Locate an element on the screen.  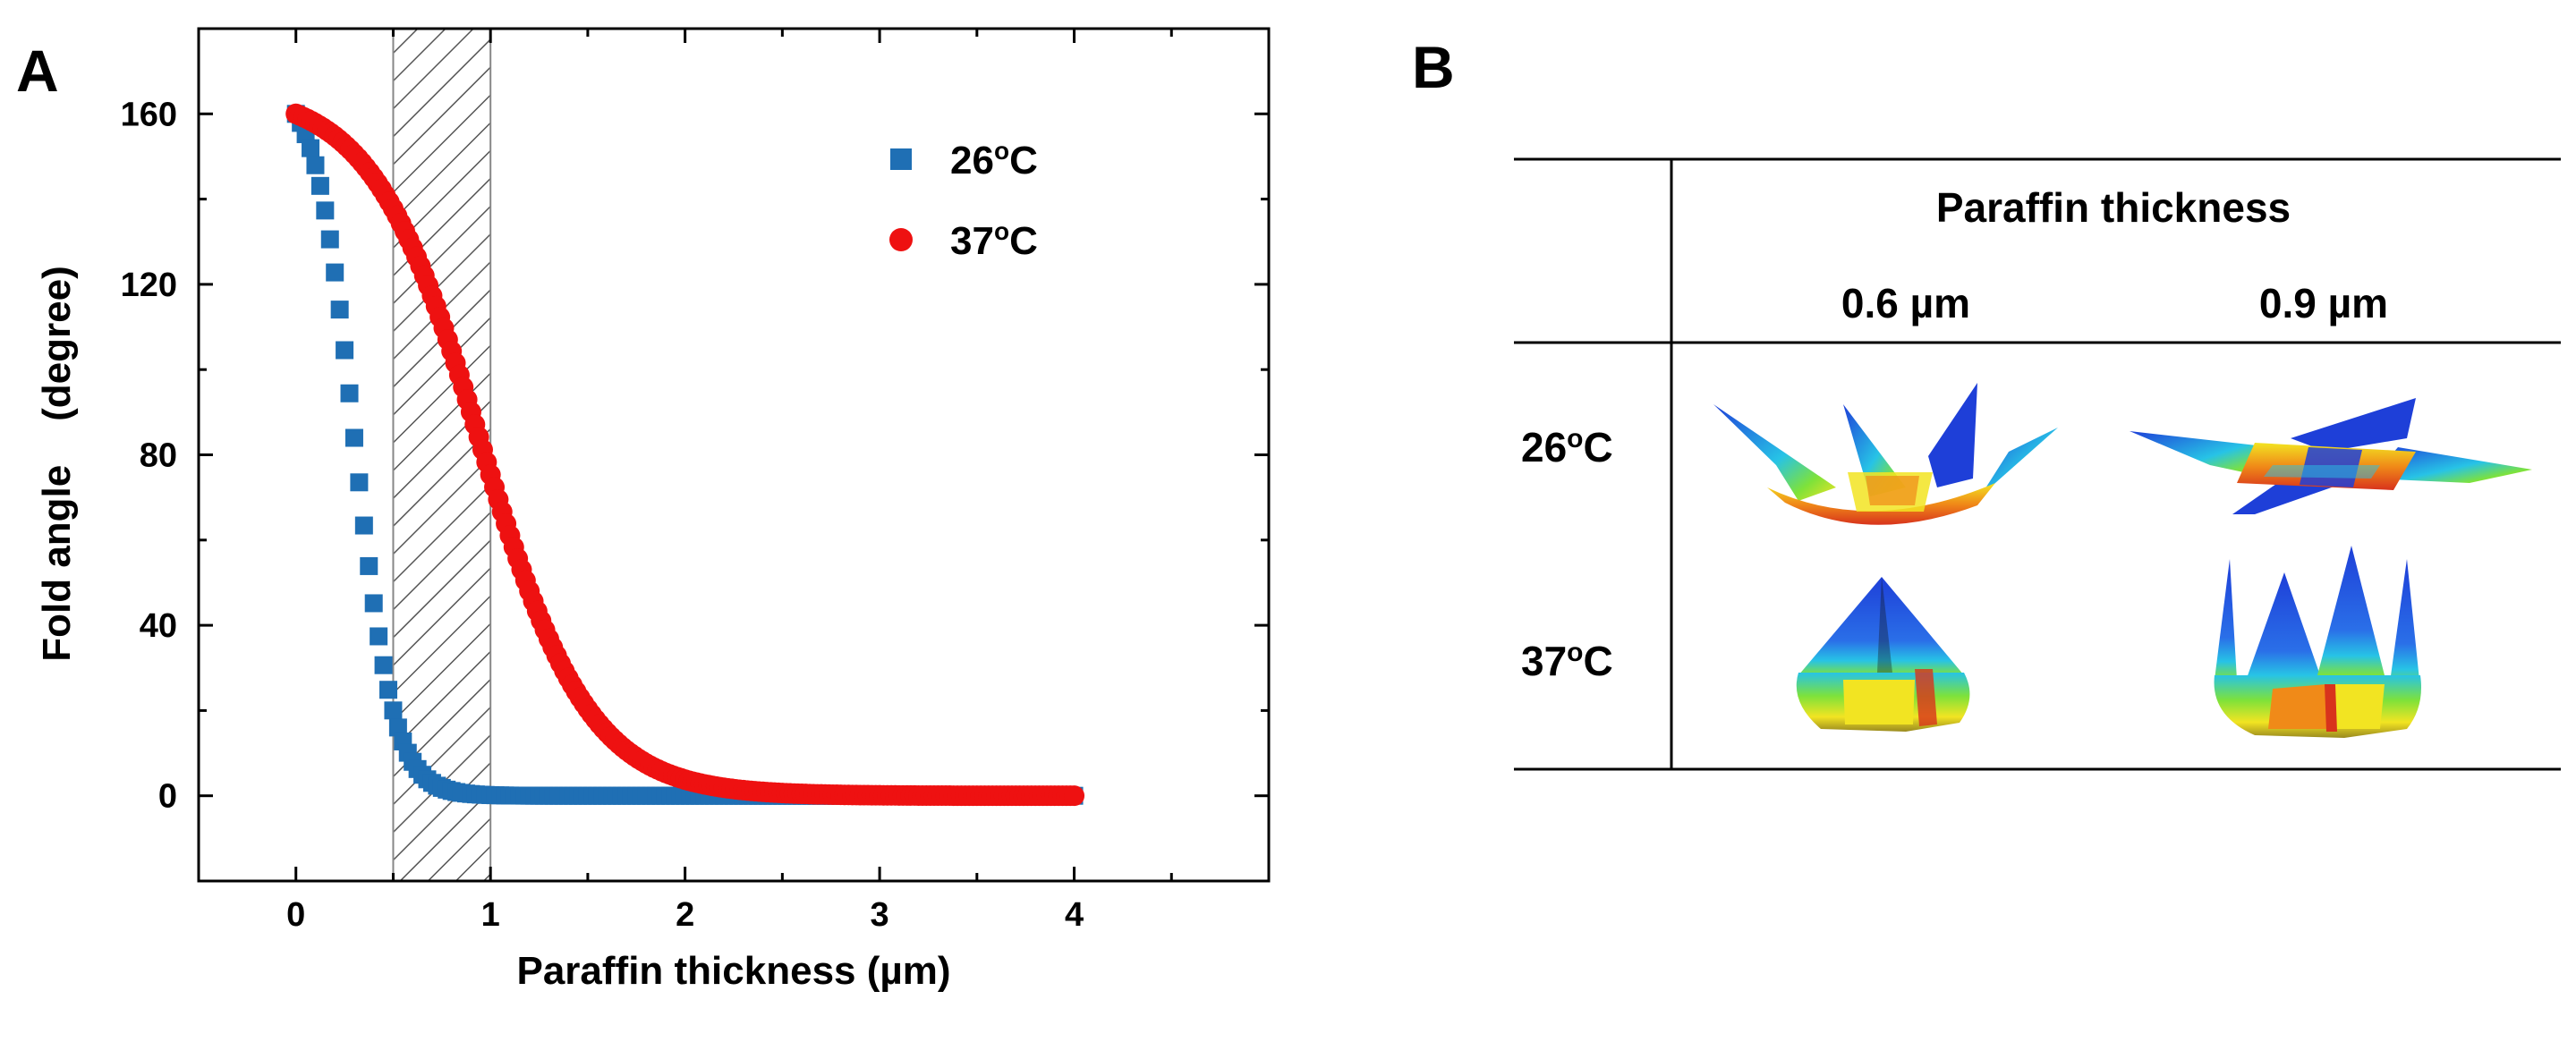
x-tick-label: 1 is located at coordinates (490, 915).